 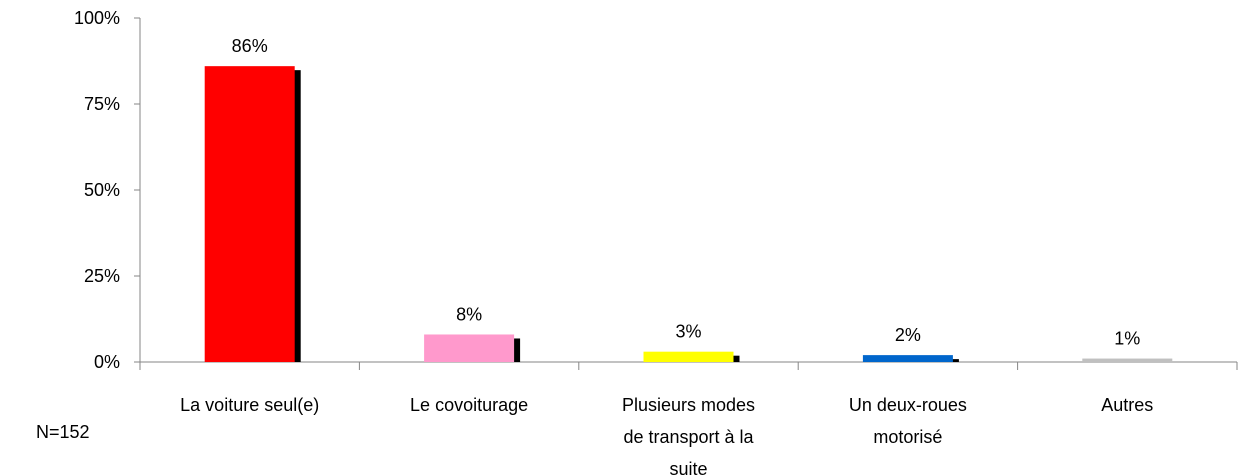 I want to click on y-tick-label: 0%, so click(x=107, y=362).